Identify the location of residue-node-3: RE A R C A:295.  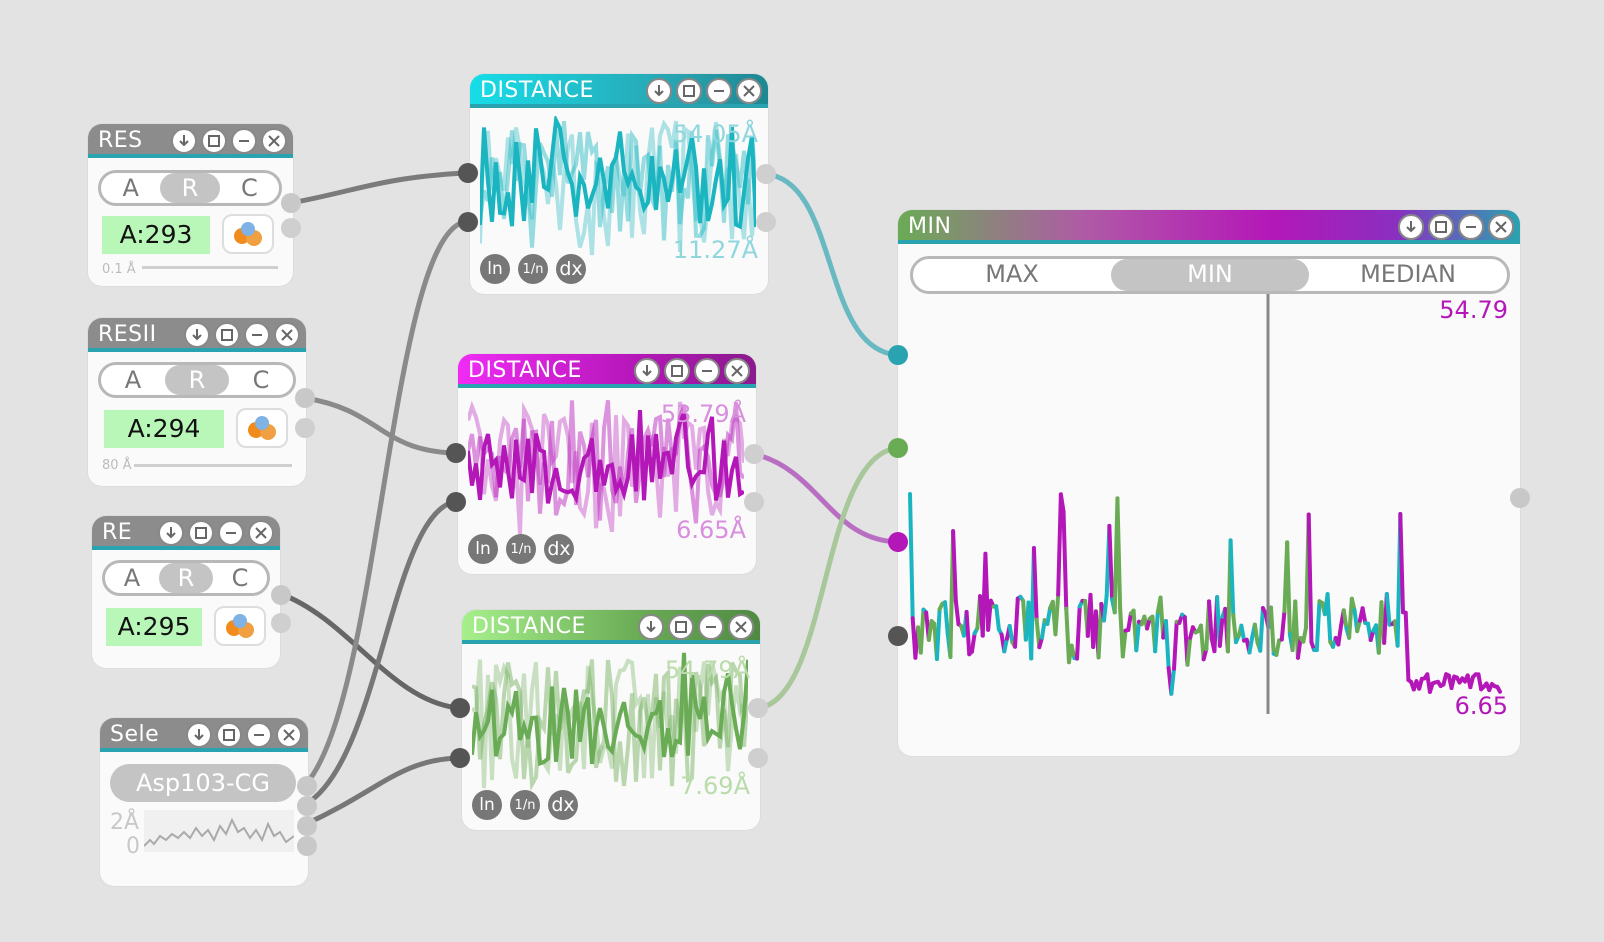
(186, 592).